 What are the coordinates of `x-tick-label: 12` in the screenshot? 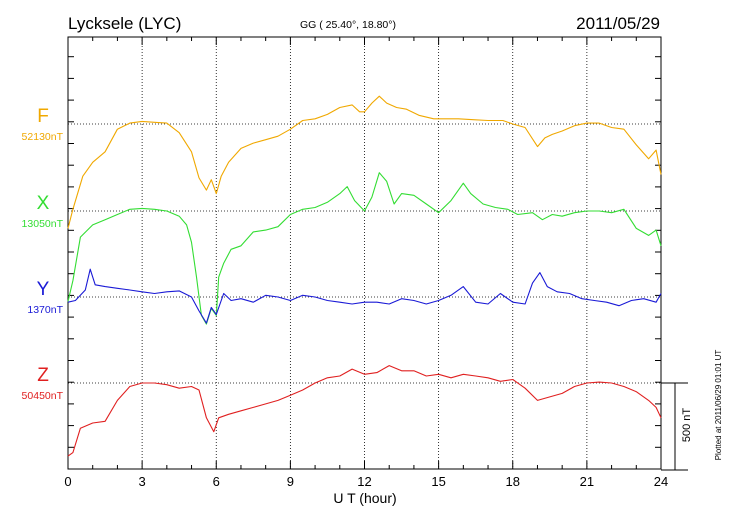 It's located at (364, 481).